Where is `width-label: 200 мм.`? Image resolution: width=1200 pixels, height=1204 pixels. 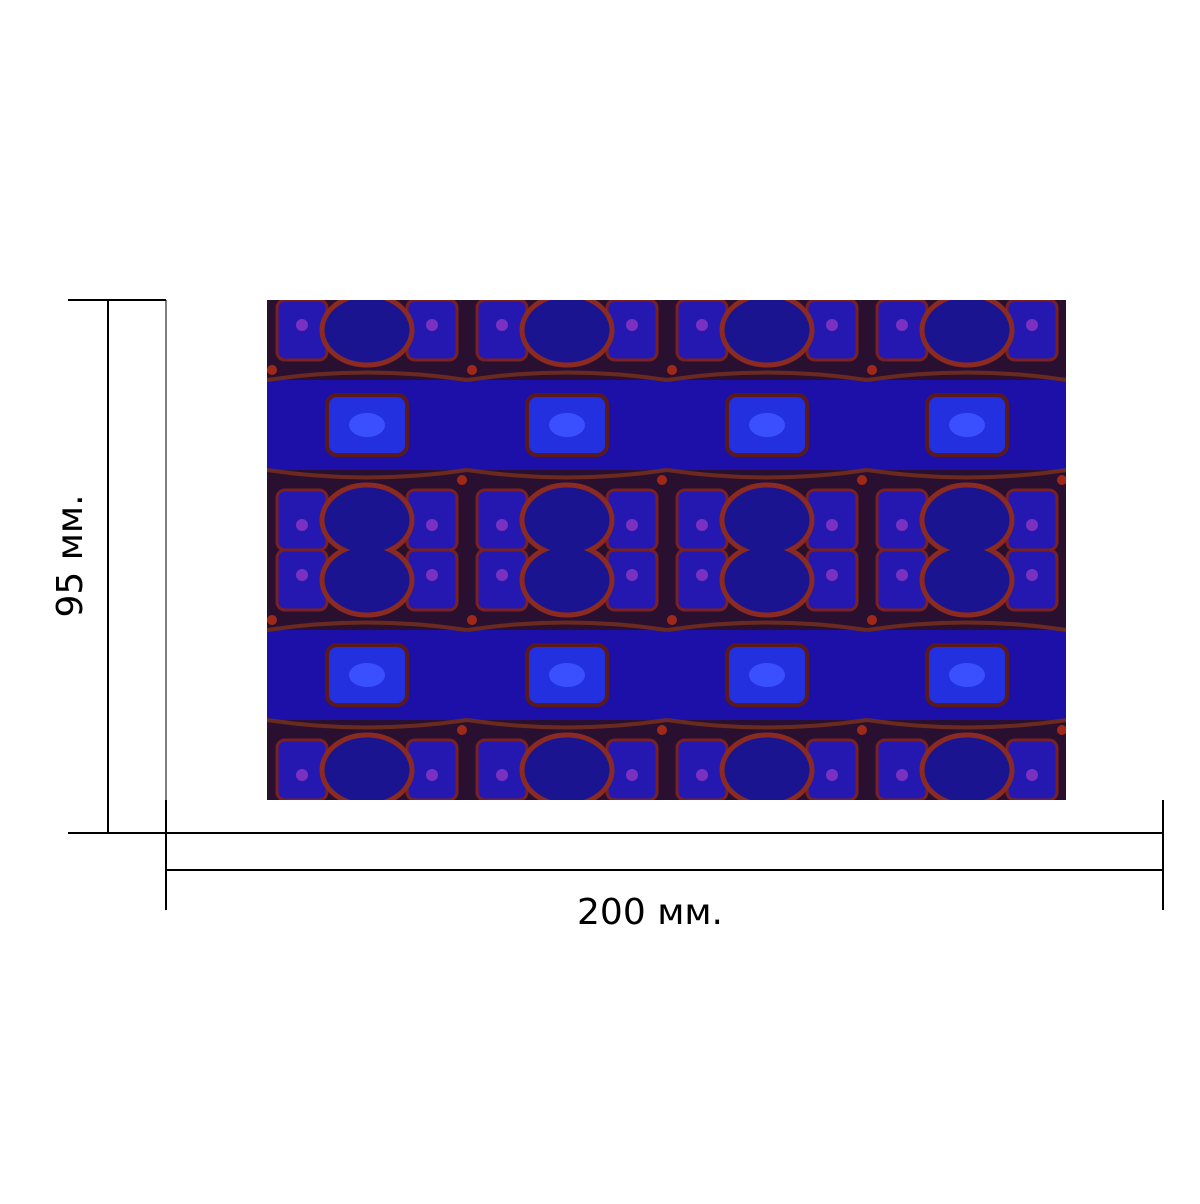 width-label: 200 мм. is located at coordinates (650, 912).